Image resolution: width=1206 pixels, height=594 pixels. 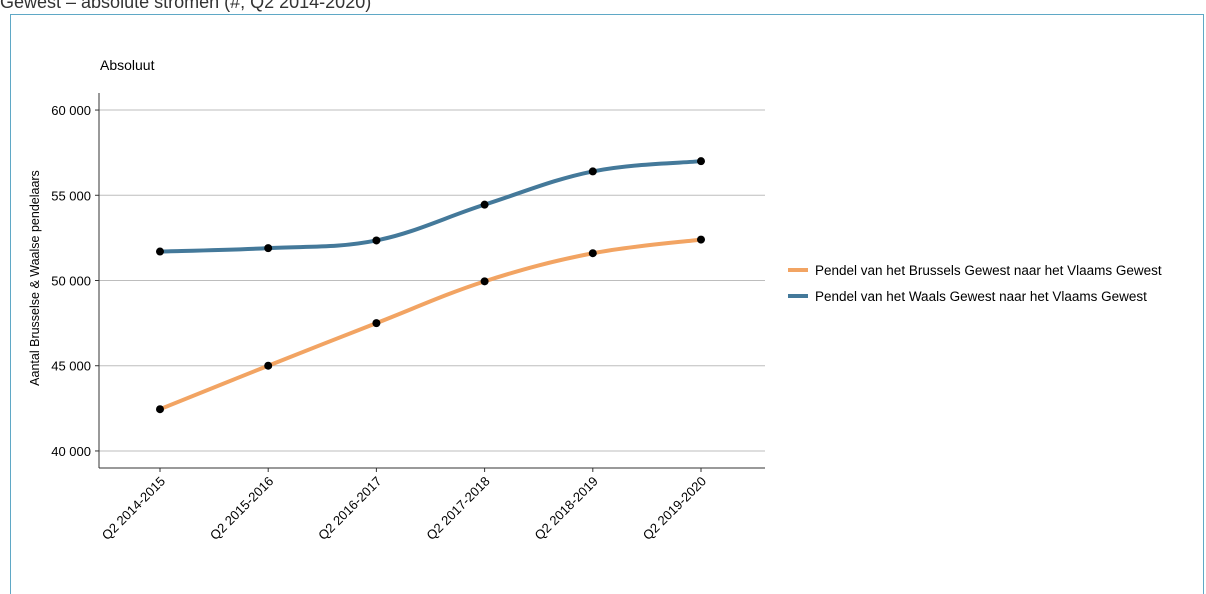 What do you see at coordinates (35, 278) in the screenshot?
I see `y-axis-title: Aantal Brusselse & Waalse pendelaars` at bounding box center [35, 278].